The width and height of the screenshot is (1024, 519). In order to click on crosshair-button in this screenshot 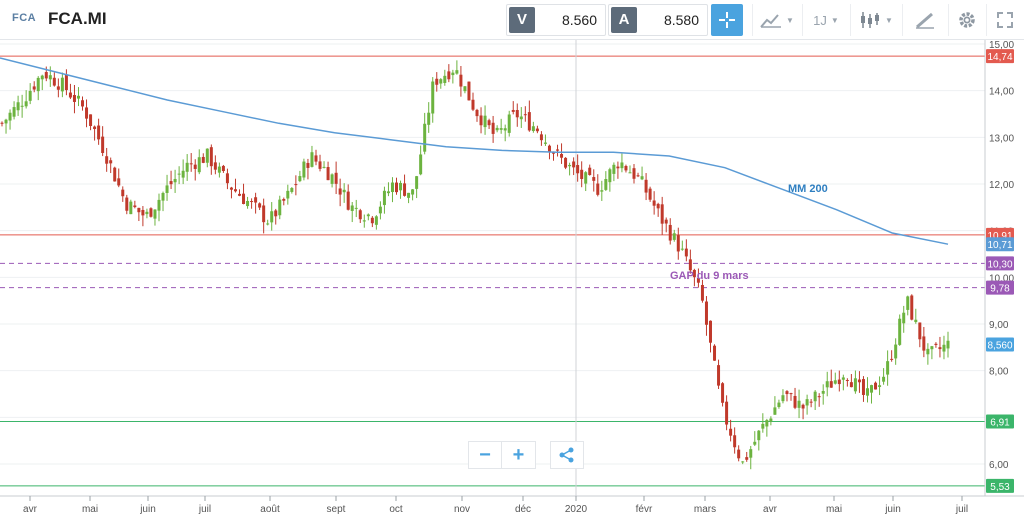, I will do `click(727, 20)`.